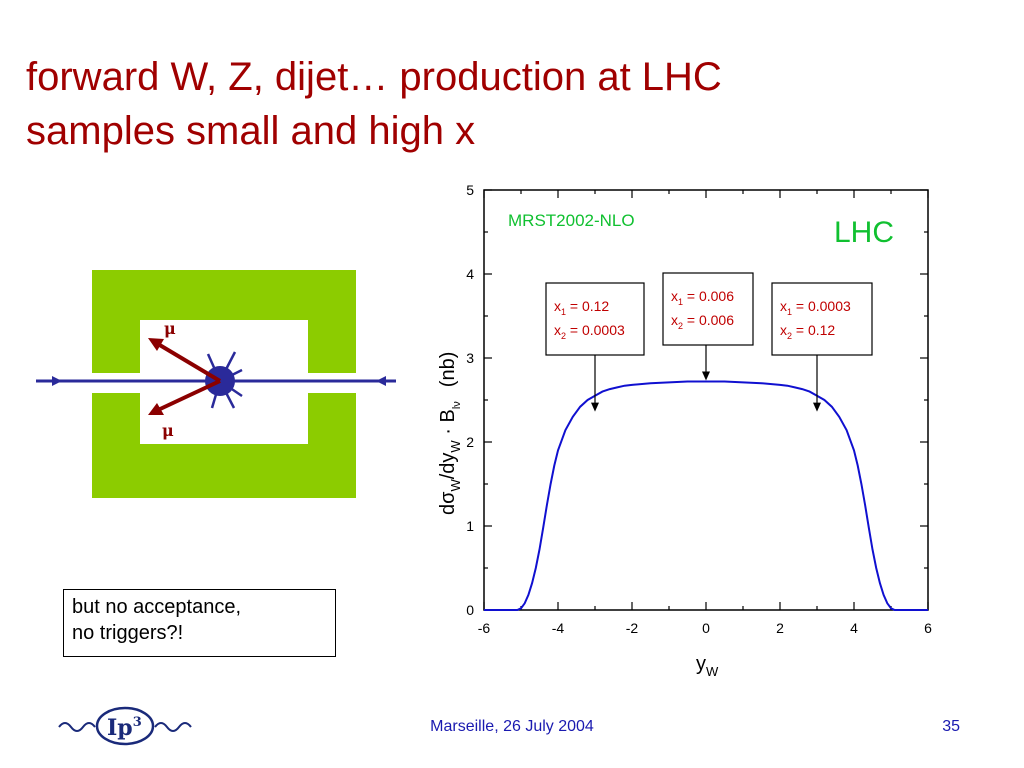  What do you see at coordinates (864, 232) in the screenshot?
I see `chart-title: LHC` at bounding box center [864, 232].